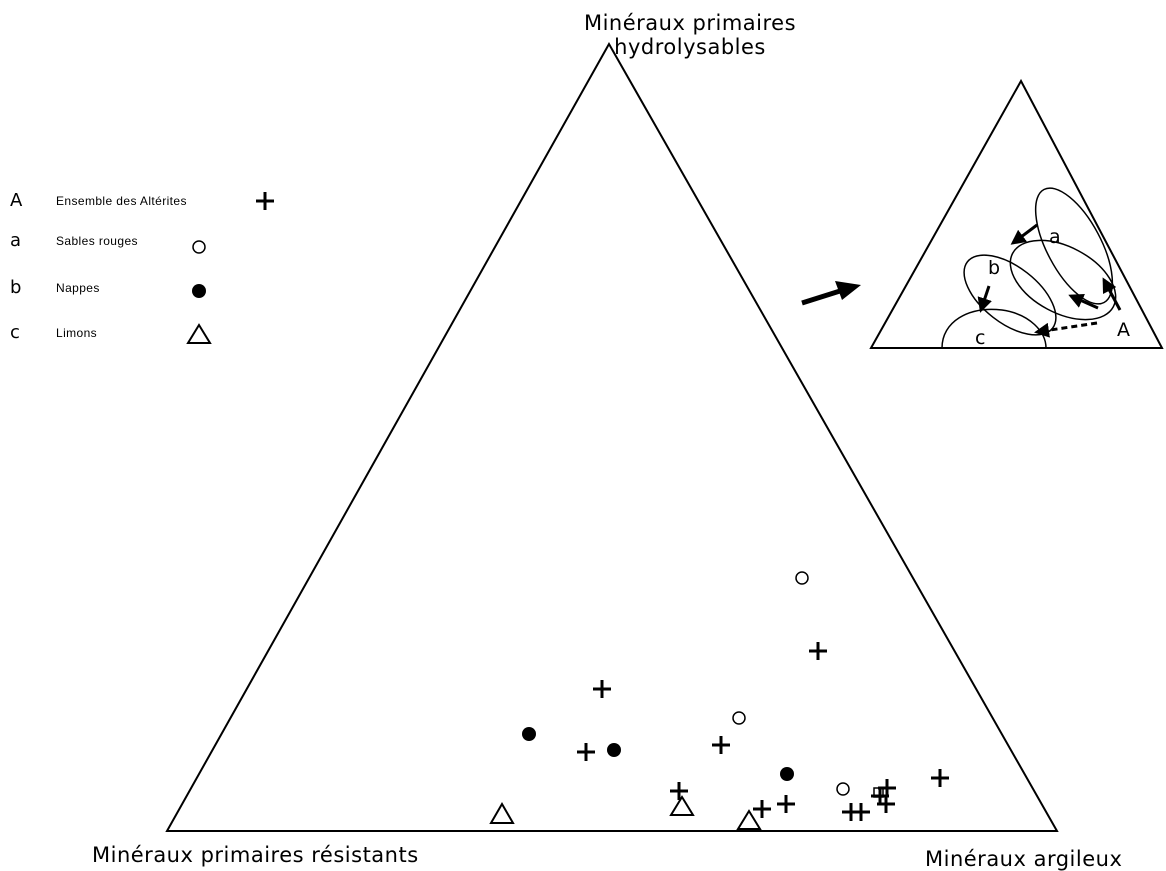 Image resolution: width=1166 pixels, height=871 pixels. Describe the element at coordinates (994, 328) in the screenshot. I see `inset-ellipse-c` at that location.